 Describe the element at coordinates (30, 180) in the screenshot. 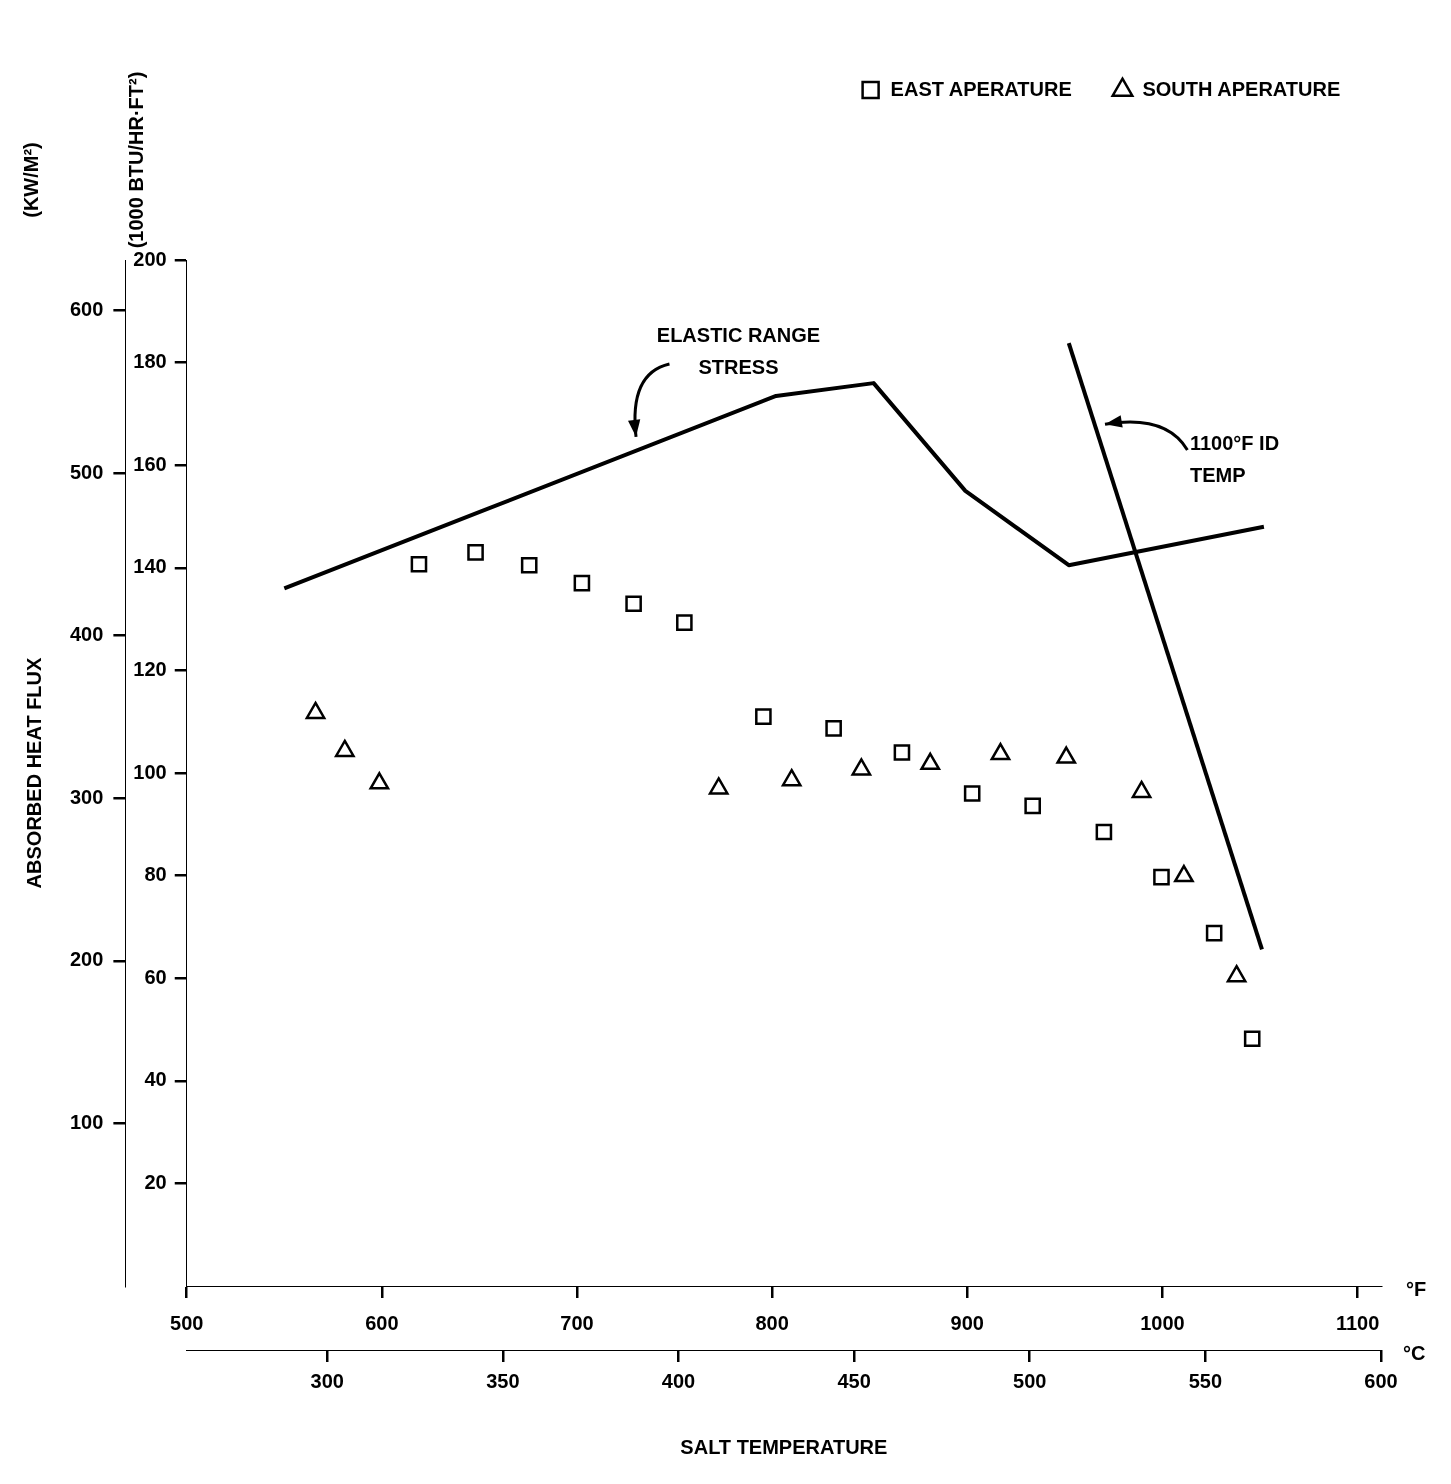

I see `y2-axis-title: (KW/M²)` at that location.